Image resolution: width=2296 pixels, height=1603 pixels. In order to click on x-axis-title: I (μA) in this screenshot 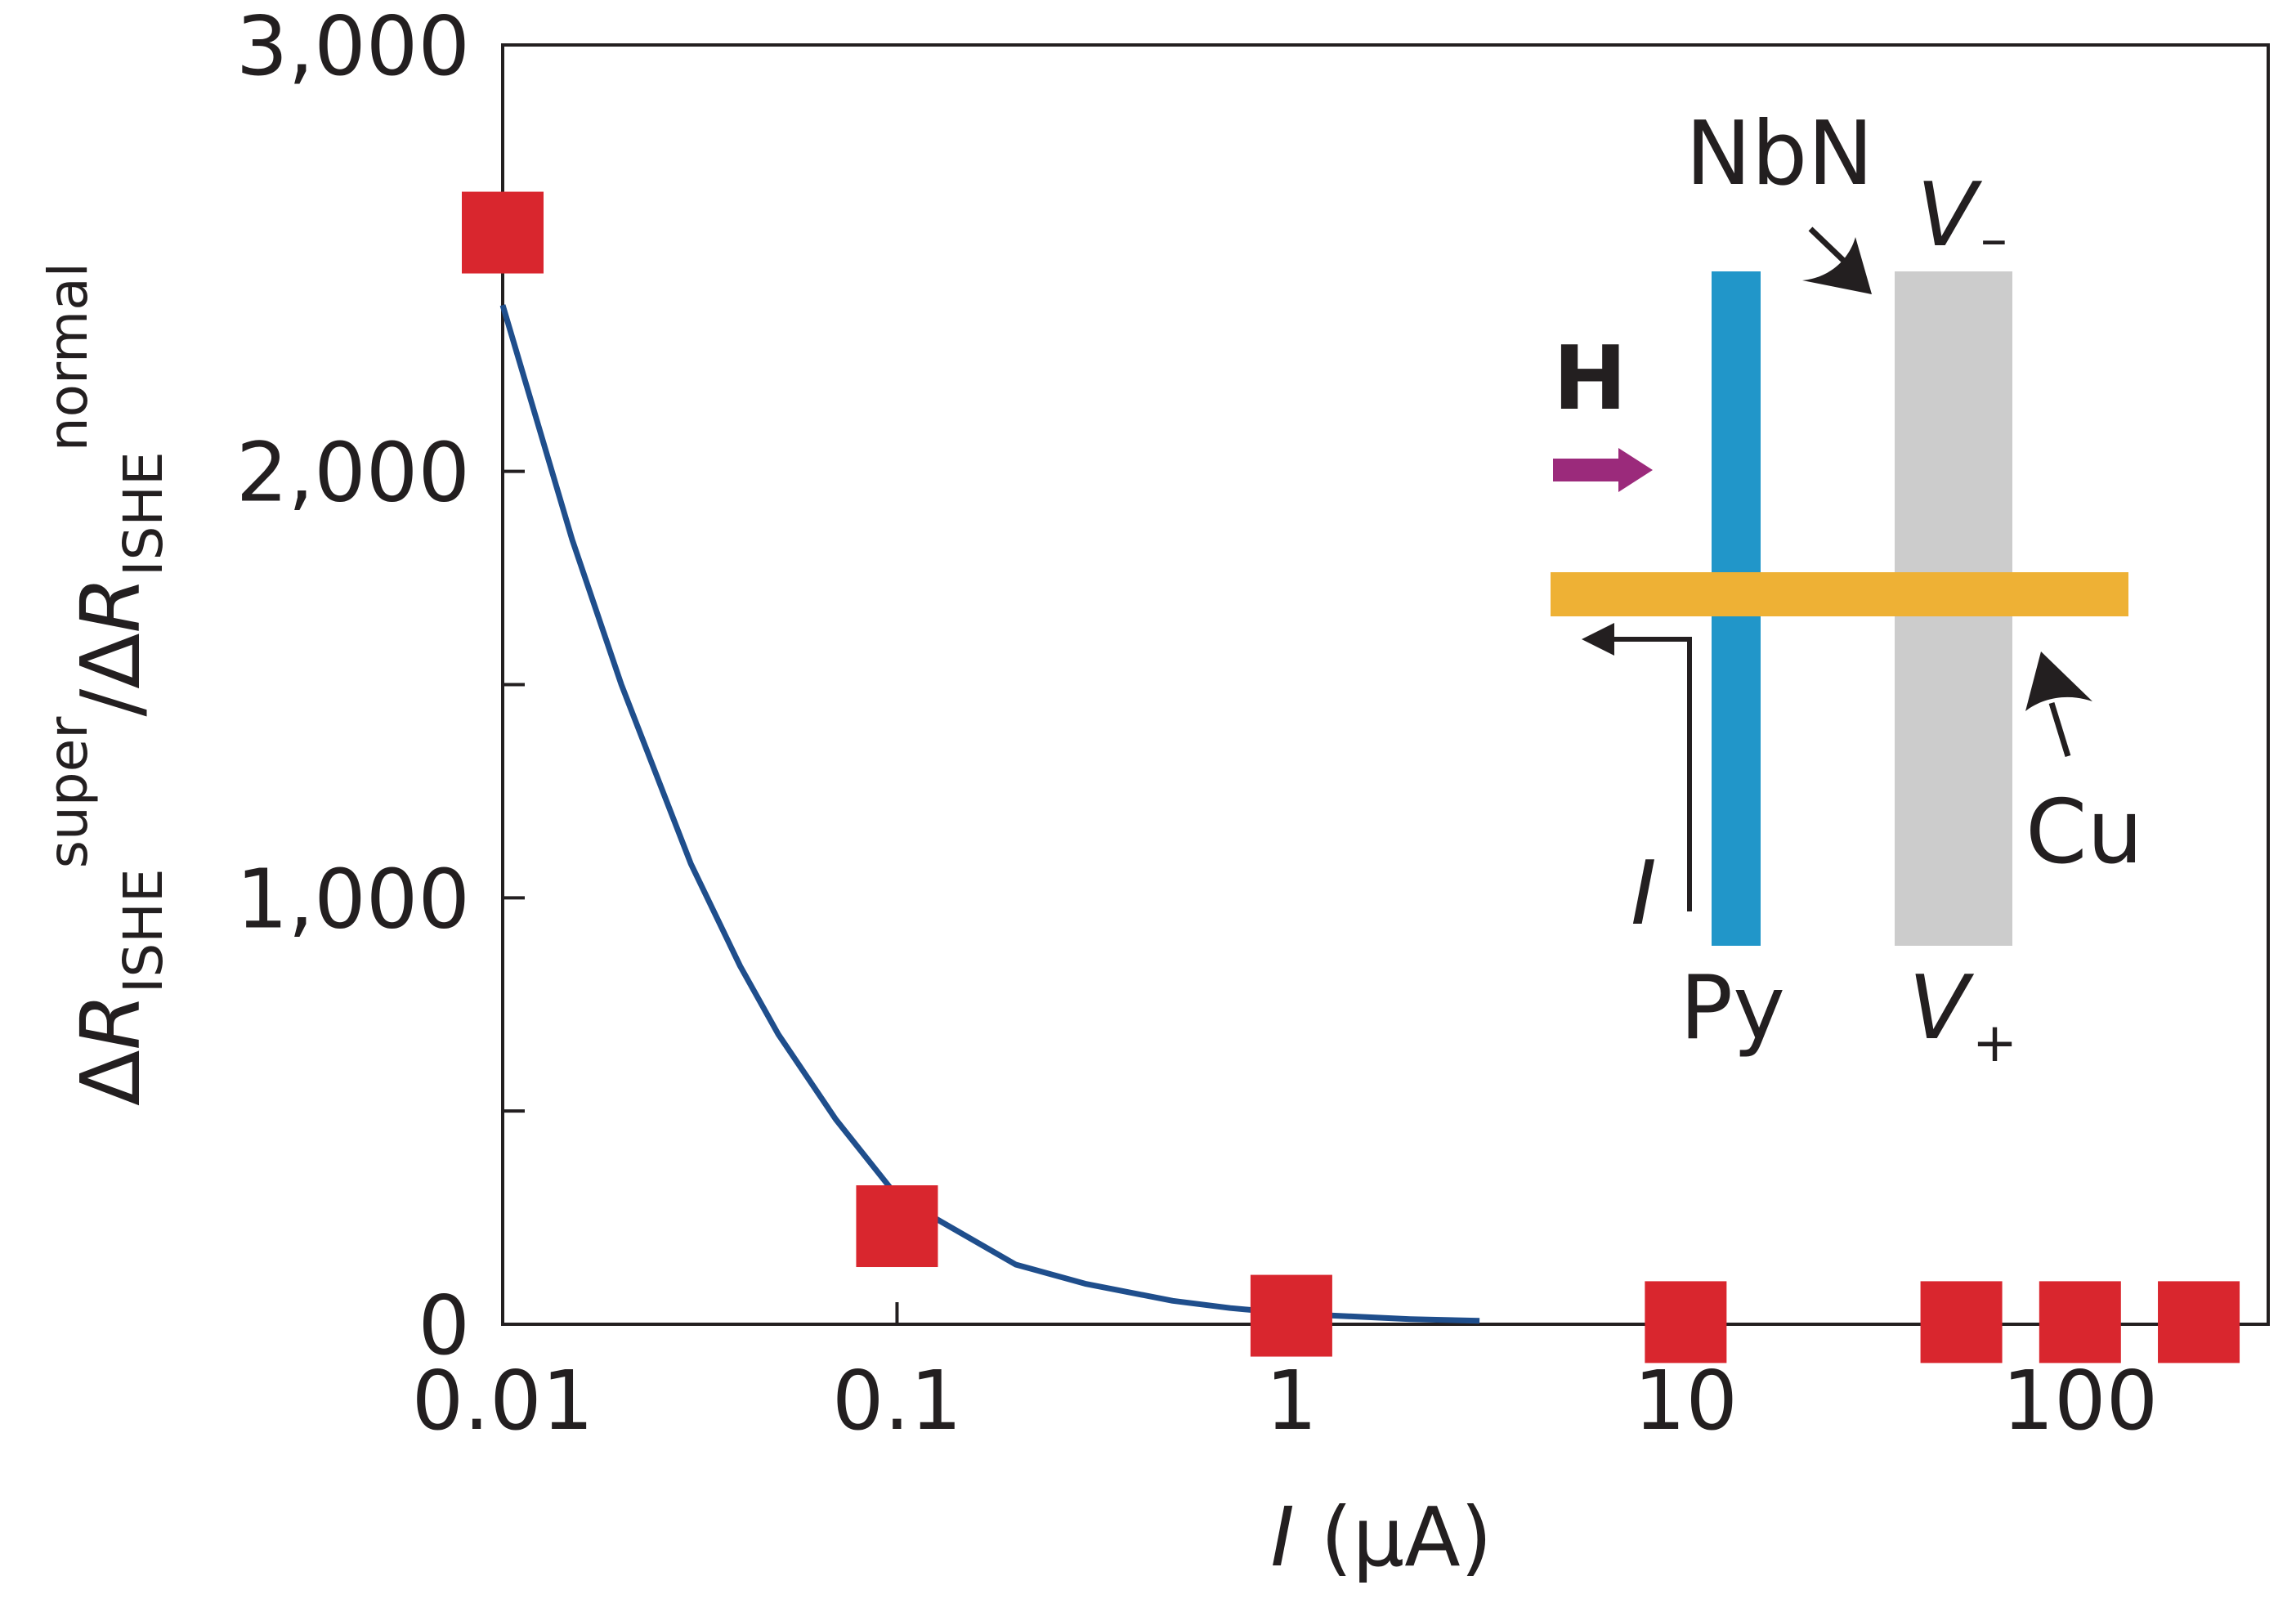, I will do `click(1381, 1537)`.